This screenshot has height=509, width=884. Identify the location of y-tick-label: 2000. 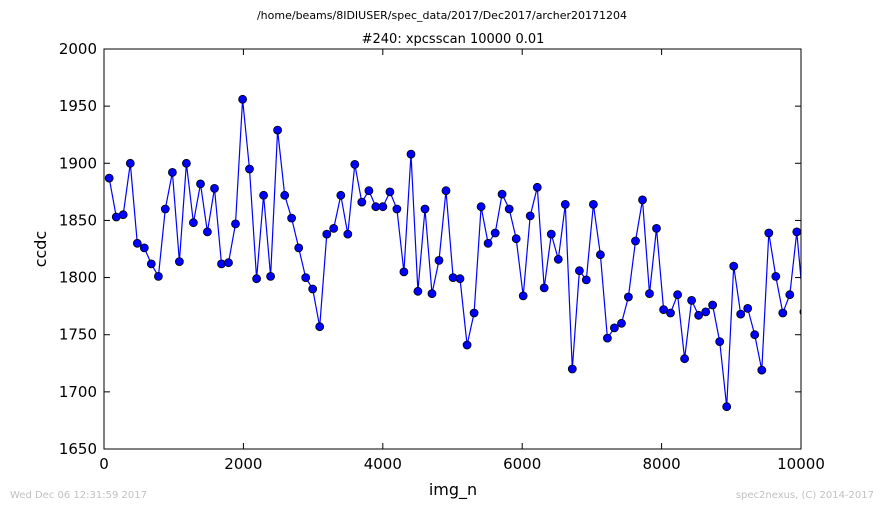
(78, 49).